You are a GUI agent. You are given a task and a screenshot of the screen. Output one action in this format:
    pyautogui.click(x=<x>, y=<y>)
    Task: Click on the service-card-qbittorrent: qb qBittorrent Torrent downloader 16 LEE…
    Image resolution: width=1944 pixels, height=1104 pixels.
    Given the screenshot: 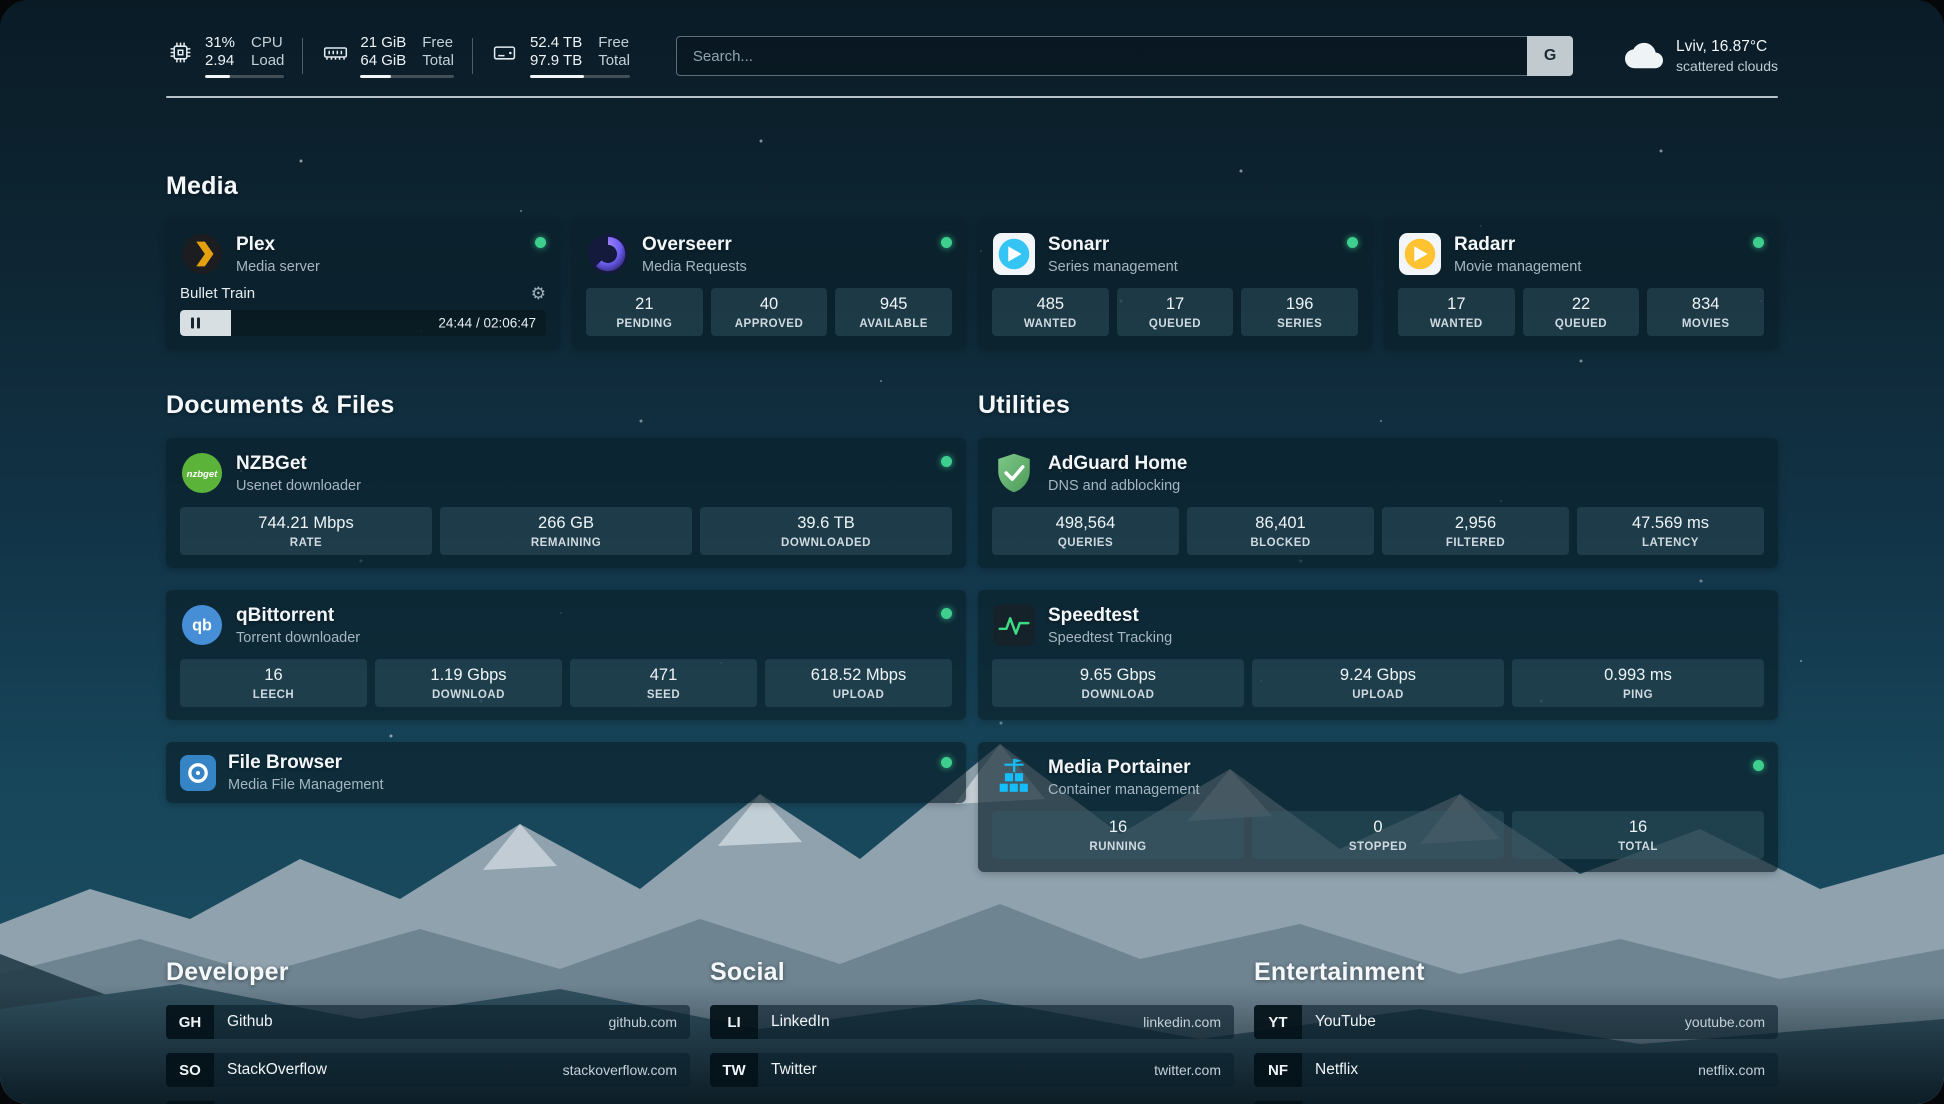 What is the action you would take?
    pyautogui.click(x=566, y=655)
    